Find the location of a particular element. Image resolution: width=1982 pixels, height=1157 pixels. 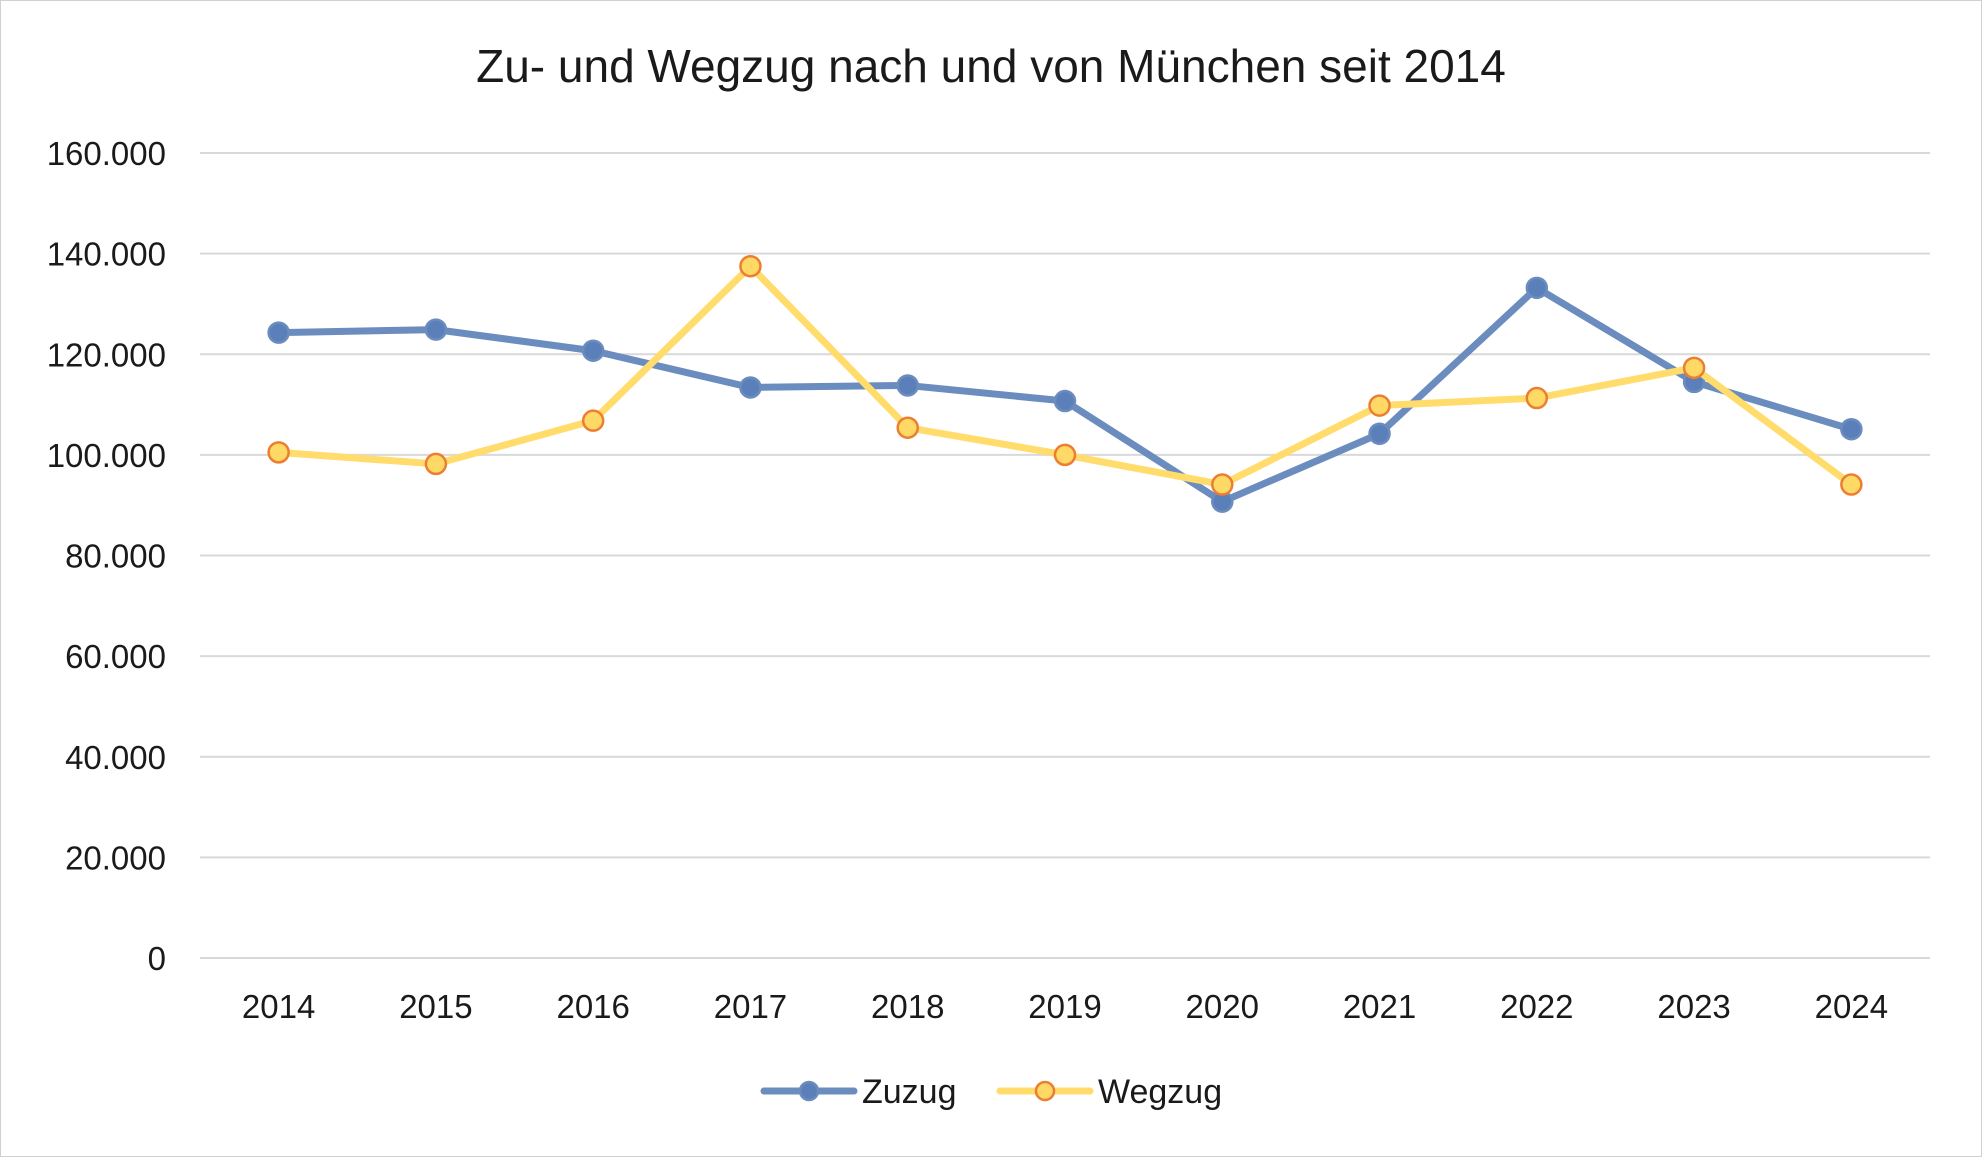

y-tick-label: 100.000 is located at coordinates (106, 455).